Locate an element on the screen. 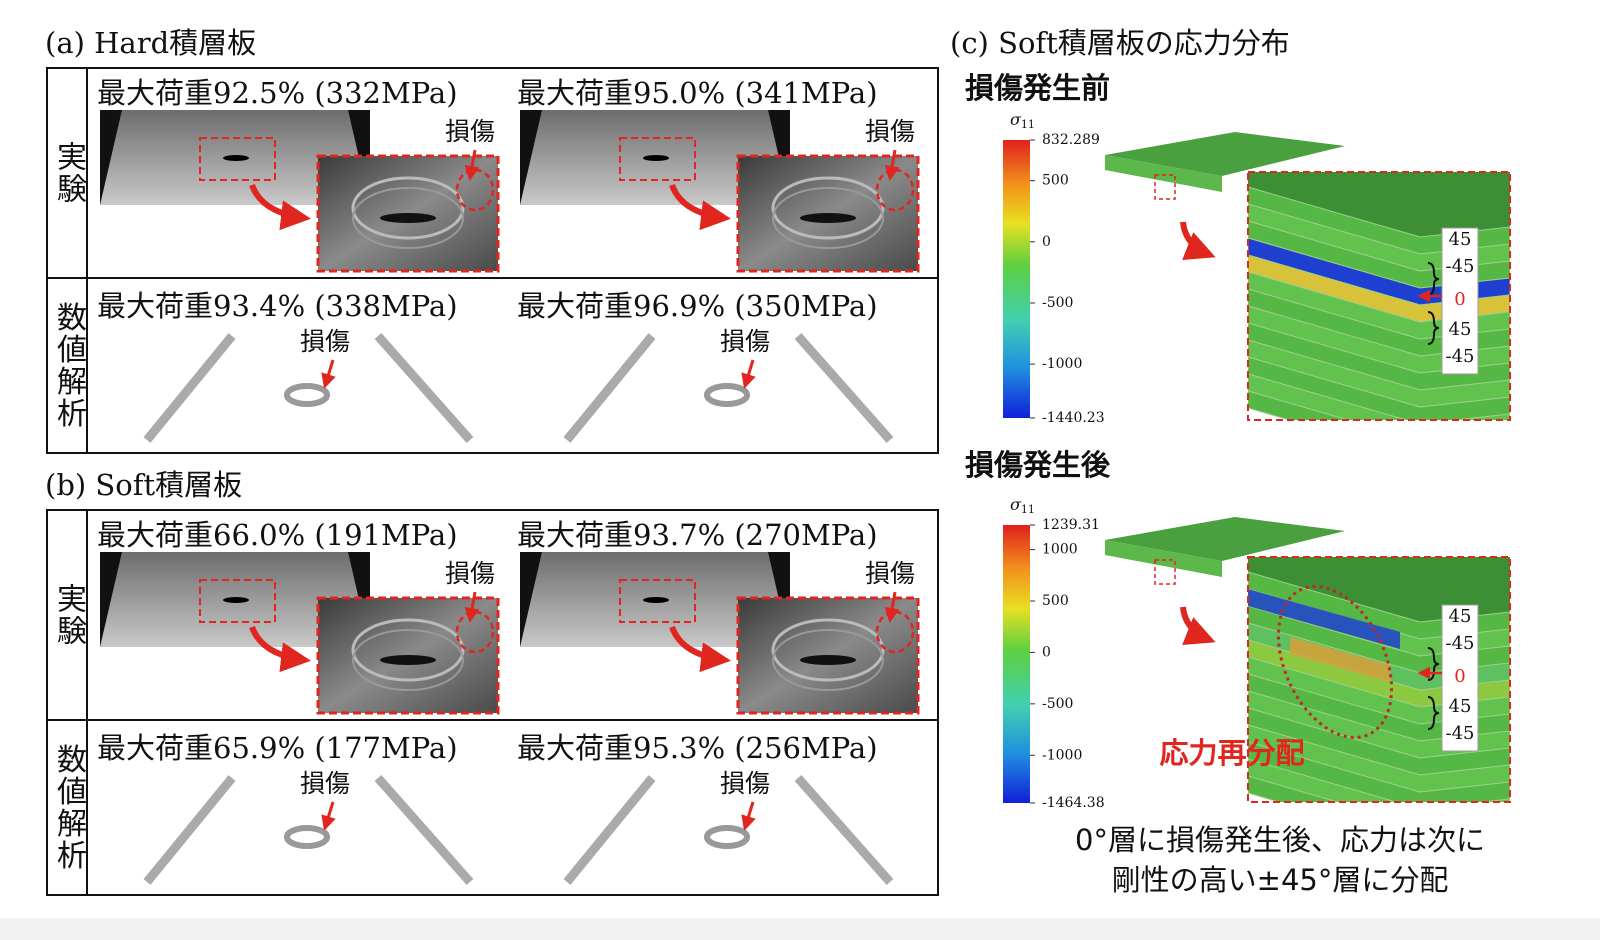  colorbar-label: 0 is located at coordinates (1046, 652).